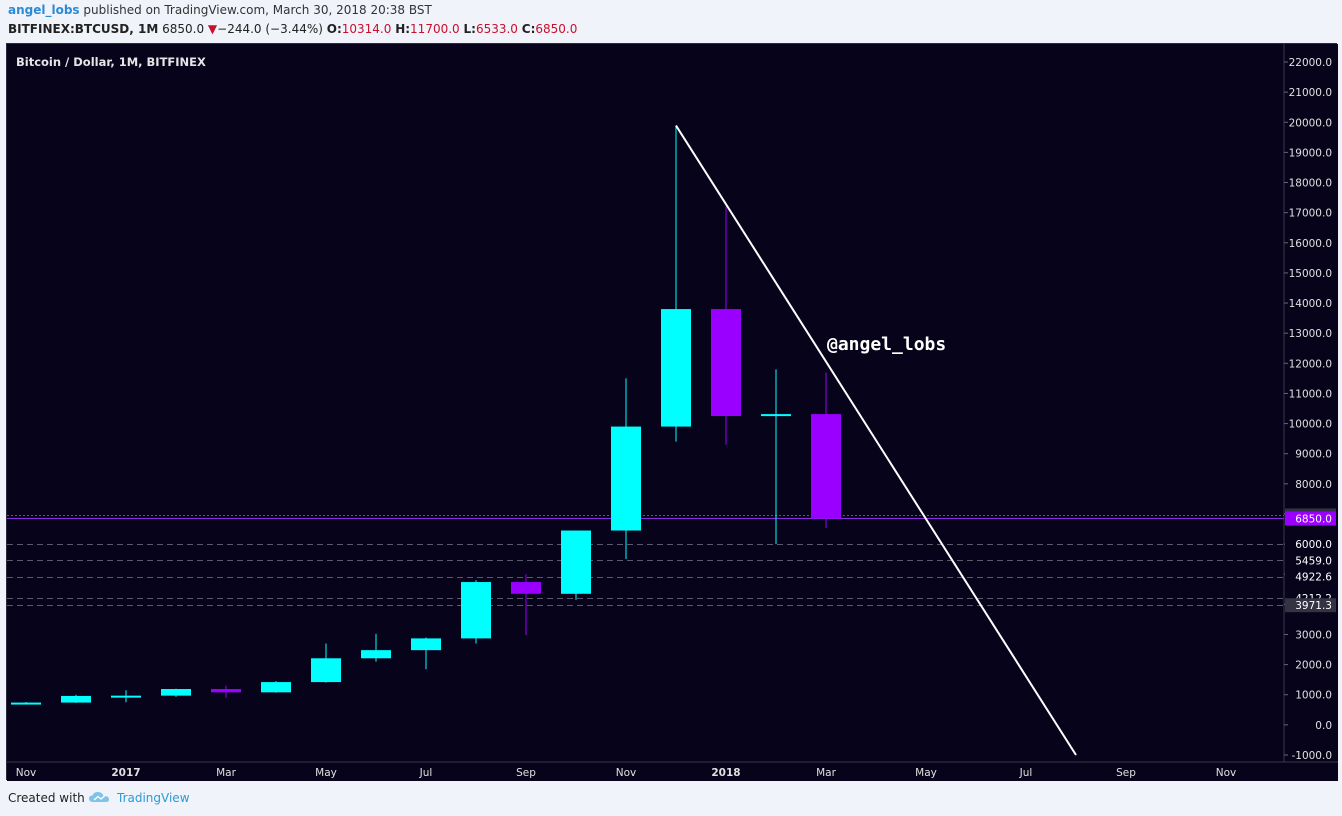  Describe the element at coordinates (1310, 63) in the screenshot. I see `y-tick-label-0: 22000.0` at that location.